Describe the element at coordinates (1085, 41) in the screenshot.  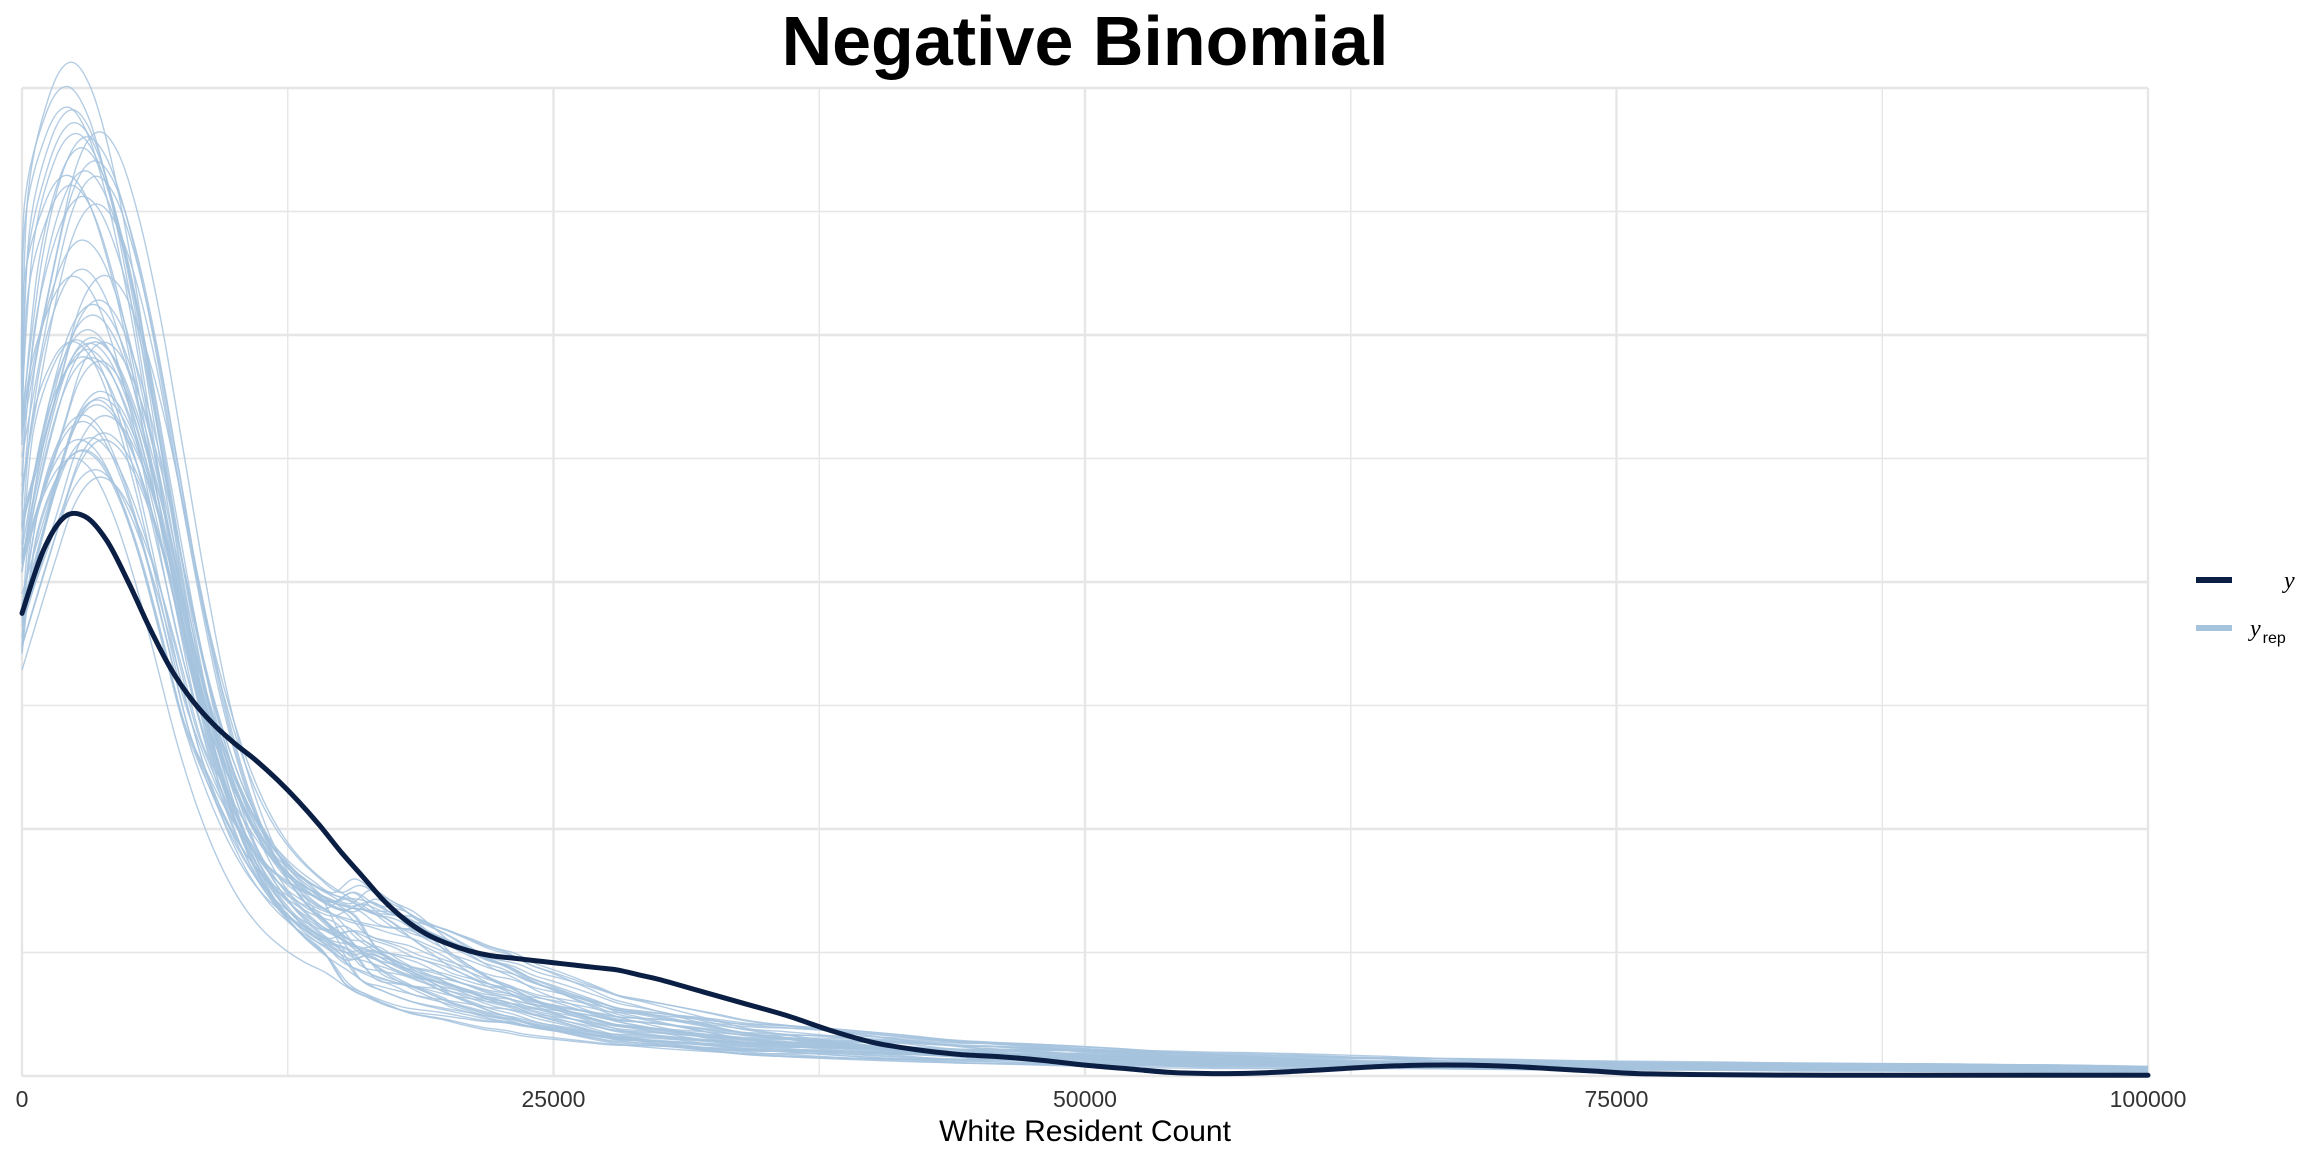
I see `chart-title: Negative Binomial` at that location.